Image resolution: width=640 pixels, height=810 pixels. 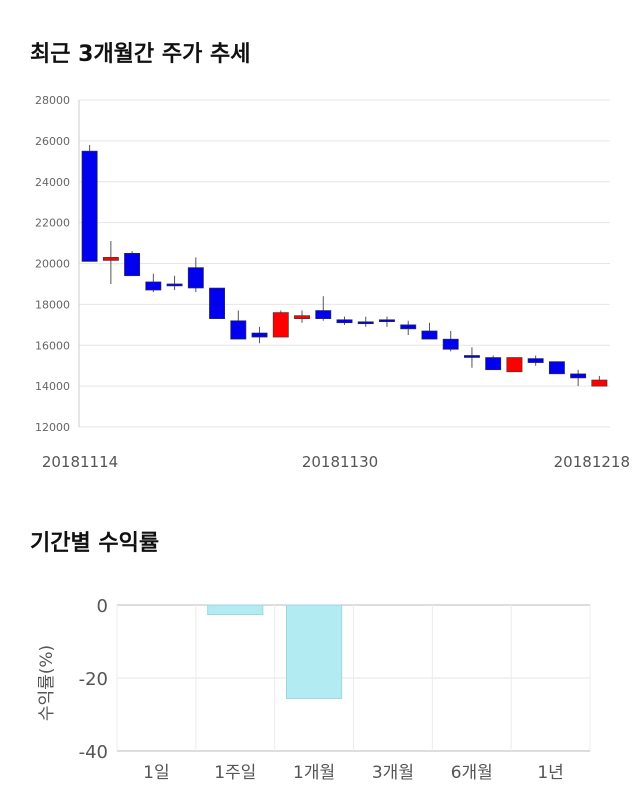 What do you see at coordinates (80, 462) in the screenshot?
I see `x-date-label: 20181114` at bounding box center [80, 462].